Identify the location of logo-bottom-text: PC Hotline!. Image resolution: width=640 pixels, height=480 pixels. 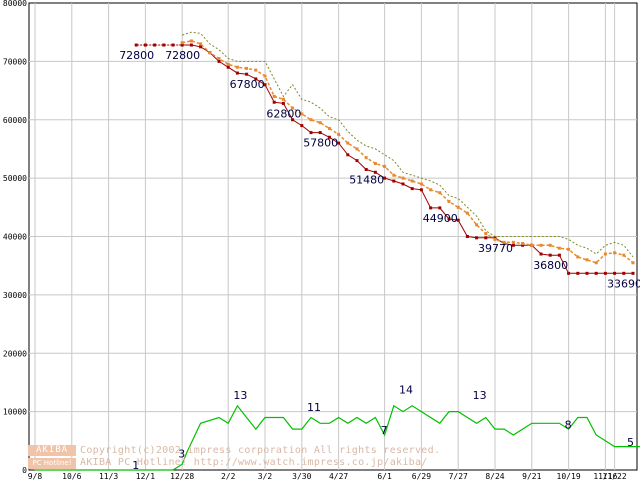
(52, 463).